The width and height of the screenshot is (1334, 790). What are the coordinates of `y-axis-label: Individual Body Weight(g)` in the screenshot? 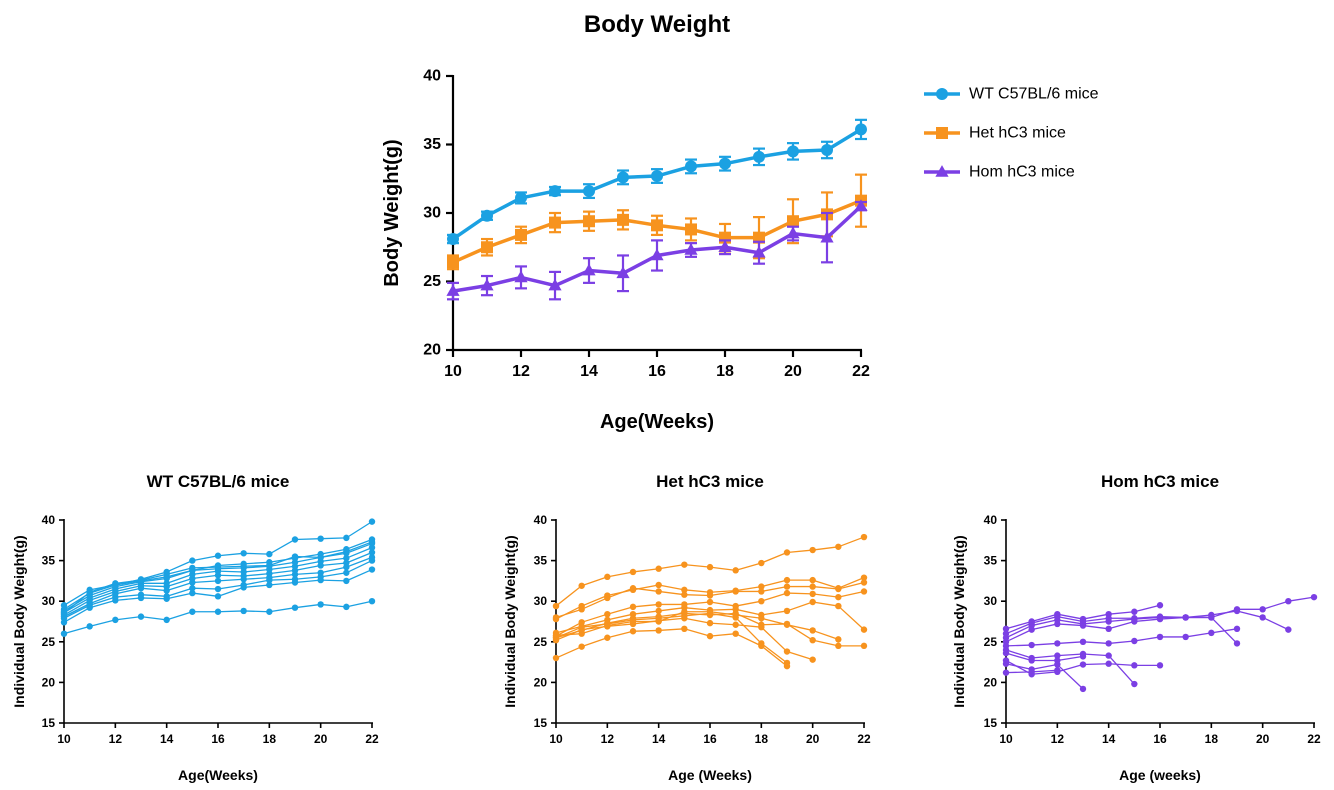 It's located at (959, 621).